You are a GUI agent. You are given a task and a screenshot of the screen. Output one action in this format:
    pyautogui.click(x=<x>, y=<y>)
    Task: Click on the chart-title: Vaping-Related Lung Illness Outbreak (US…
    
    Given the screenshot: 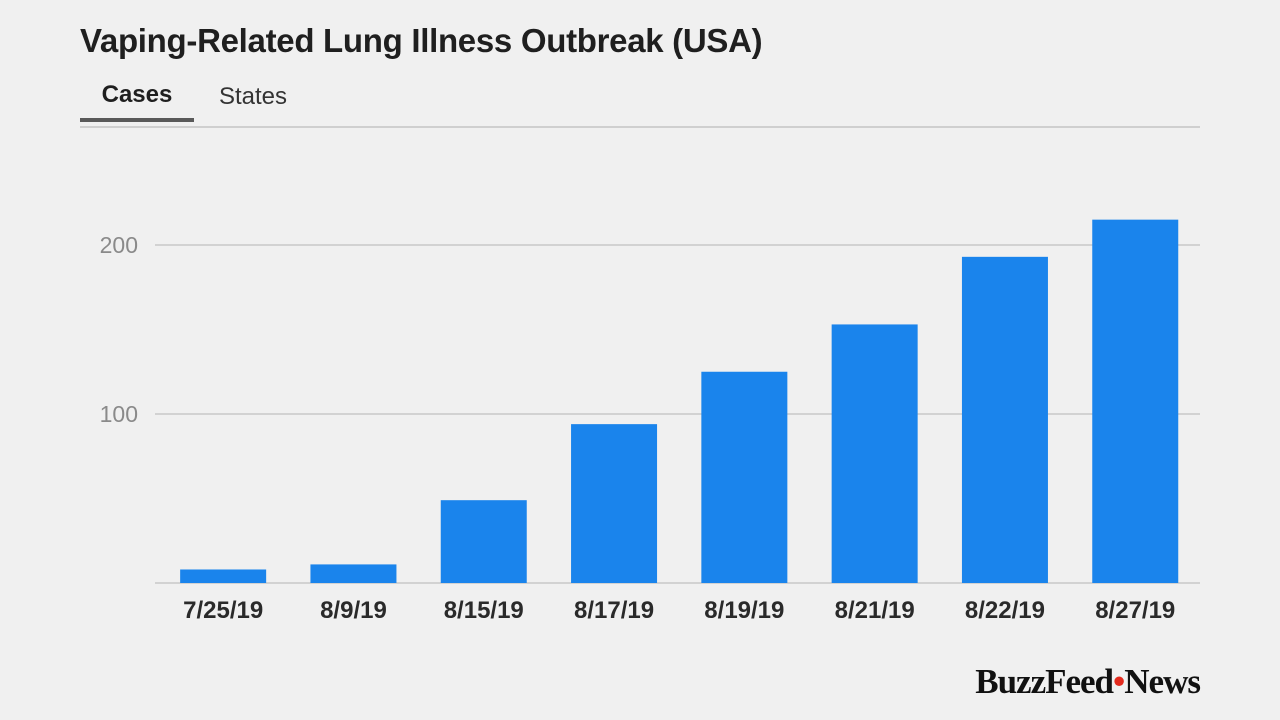 What is the action you would take?
    pyautogui.click(x=421, y=40)
    